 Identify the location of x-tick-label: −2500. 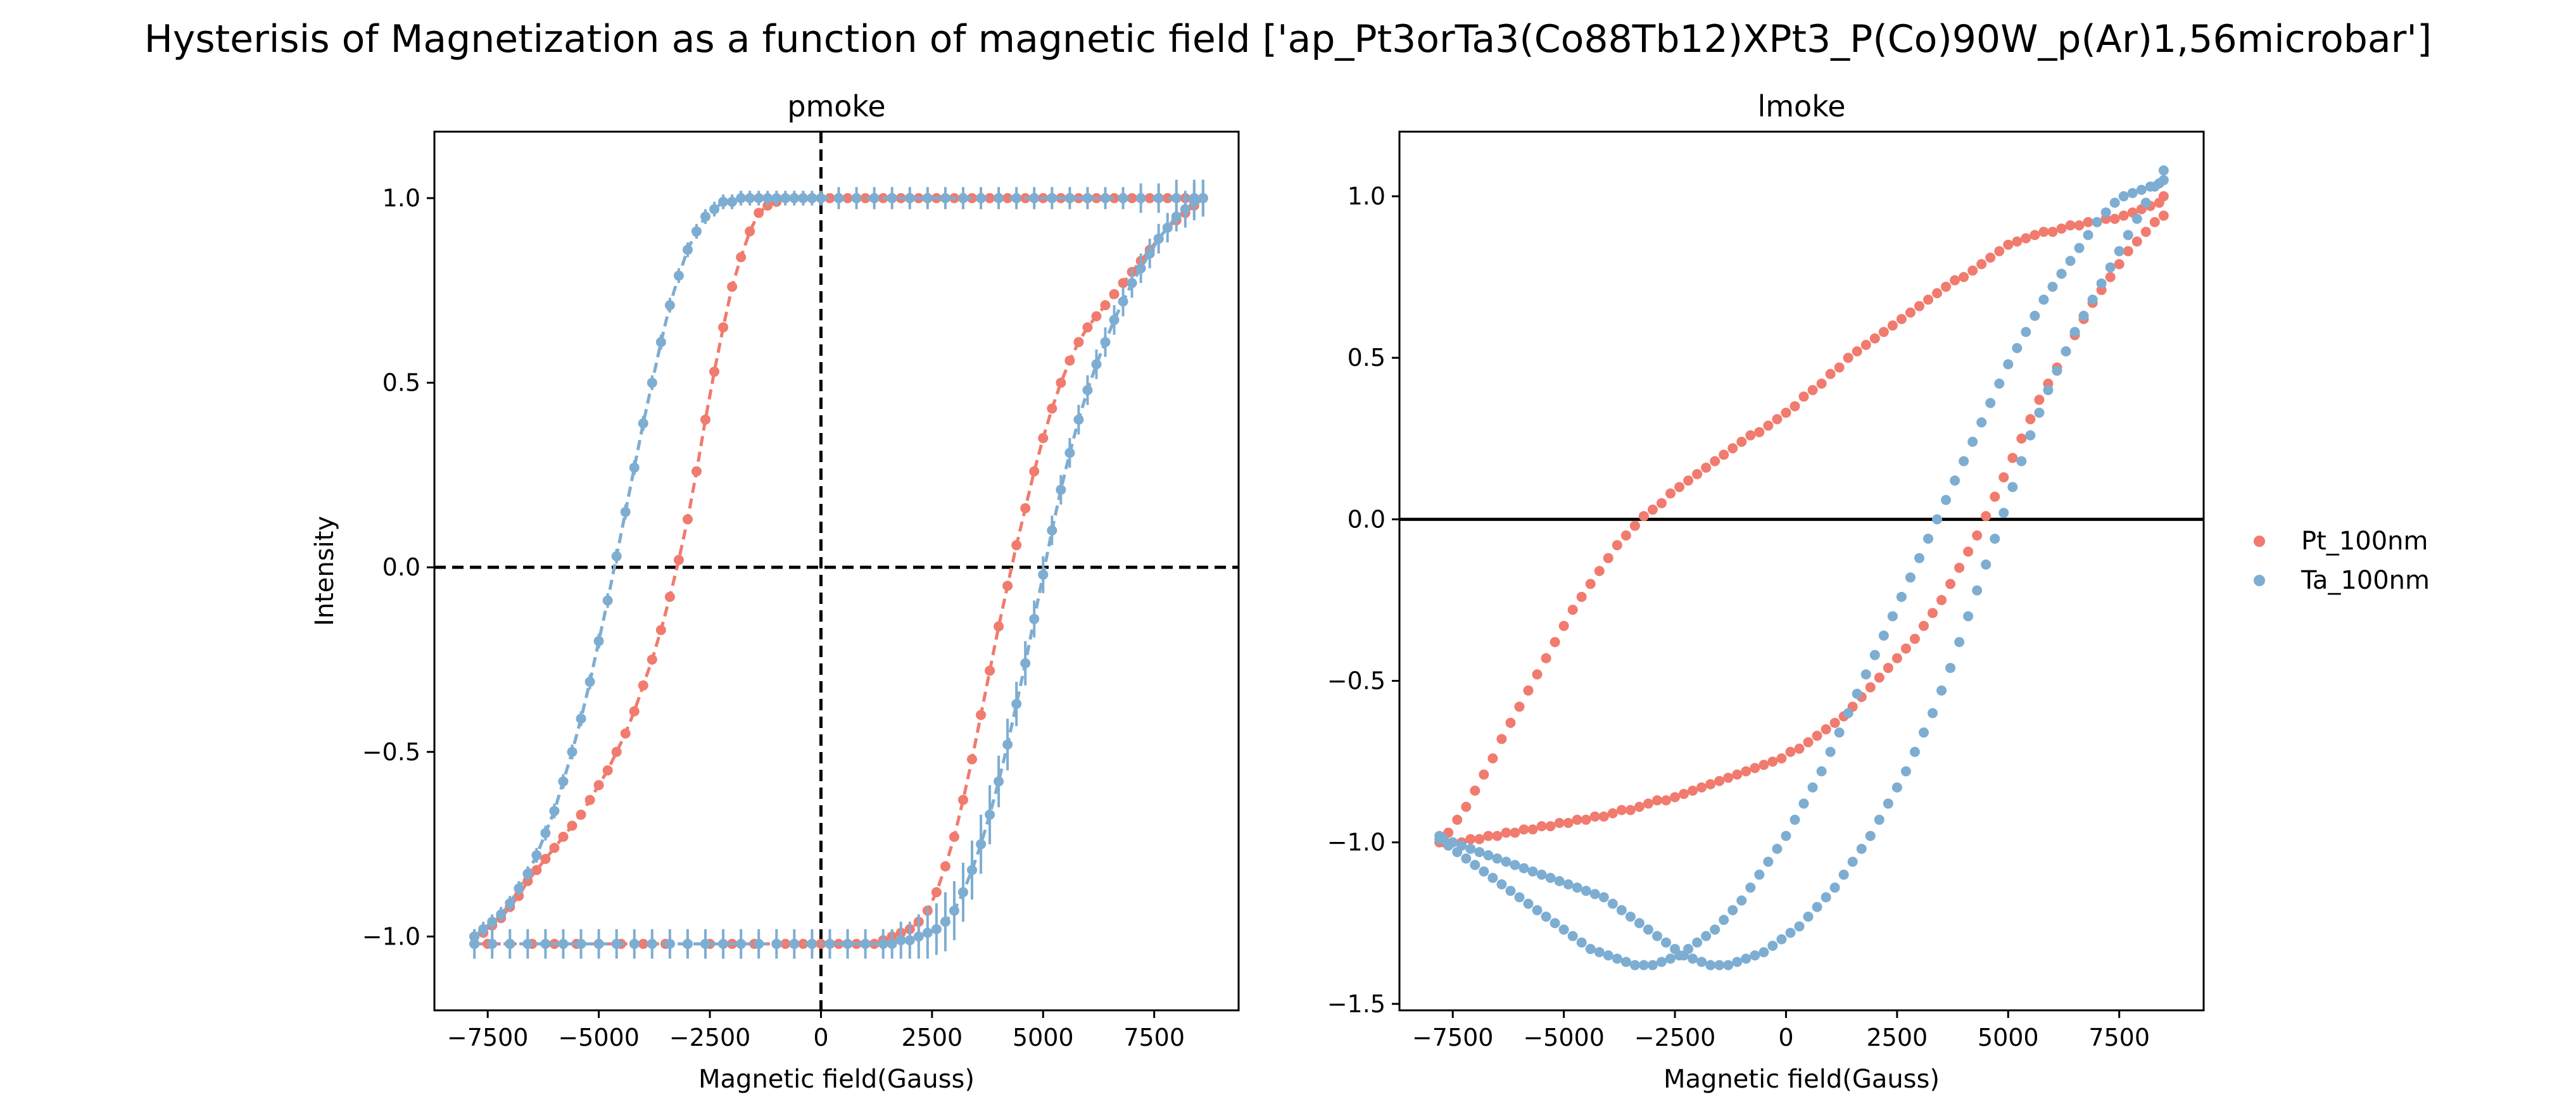
(710, 1037).